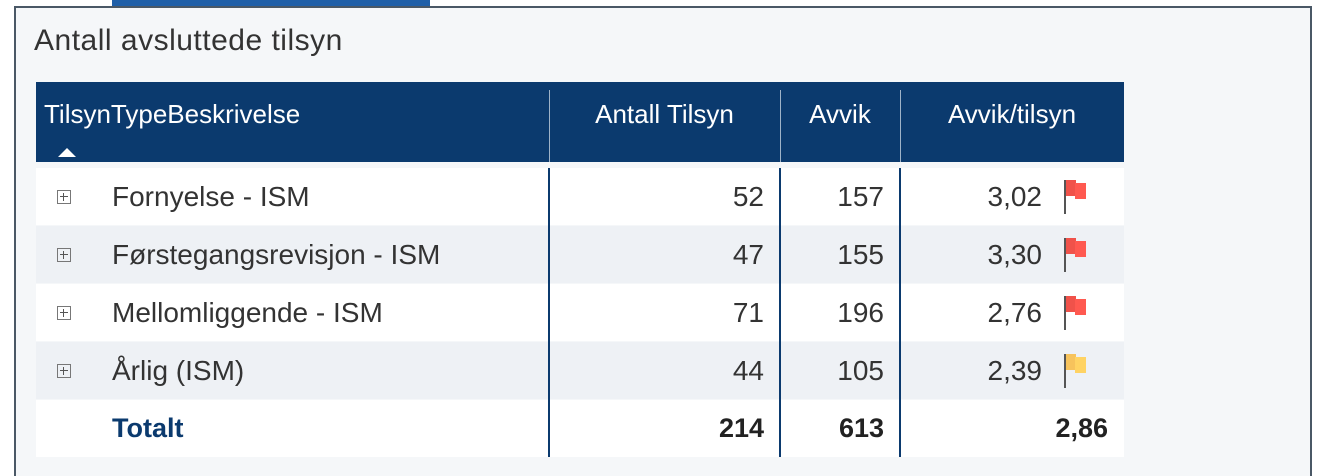 The height and width of the screenshot is (476, 1322). Describe the element at coordinates (1015, 196) in the screenshot. I see `cell: 3,02` at that location.